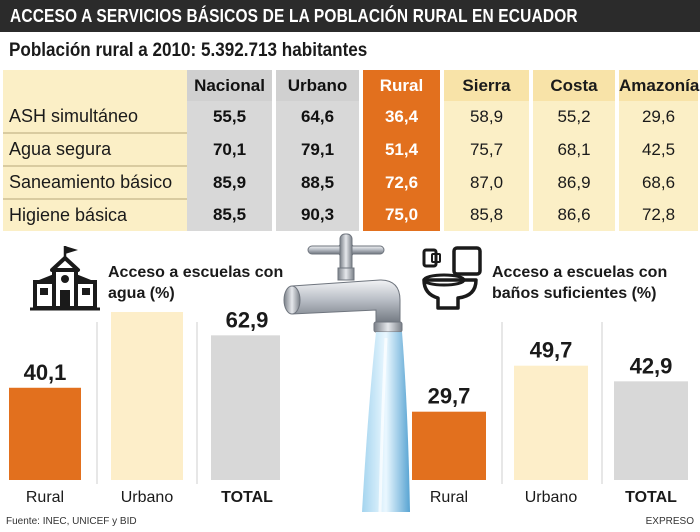 Image resolution: width=700 pixels, height=532 pixels. I want to click on faucet-icon, so click(352, 372).